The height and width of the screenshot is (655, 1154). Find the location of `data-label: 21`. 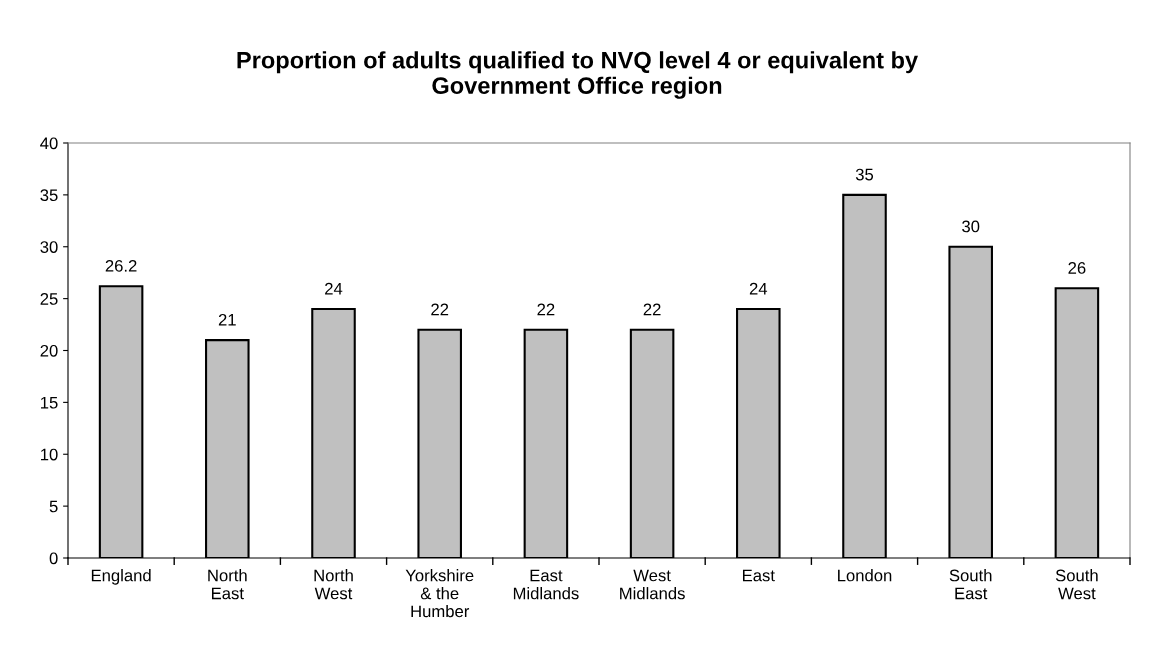

data-label: 21 is located at coordinates (227, 319).